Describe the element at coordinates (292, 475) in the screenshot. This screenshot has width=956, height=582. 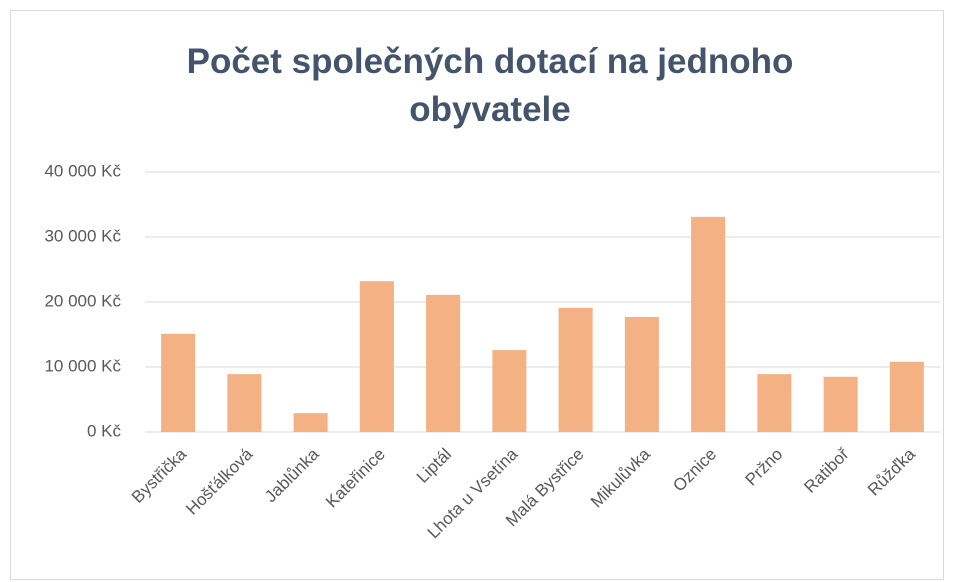
I see `x-tick-label: Jablůnka` at that location.